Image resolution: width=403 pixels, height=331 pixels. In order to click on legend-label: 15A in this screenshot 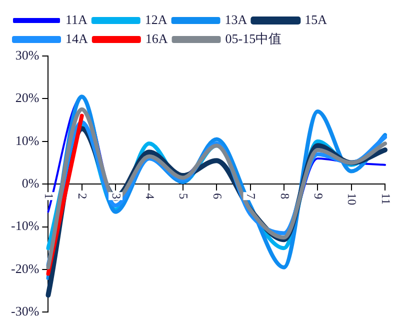, I will do `click(316, 19)`.